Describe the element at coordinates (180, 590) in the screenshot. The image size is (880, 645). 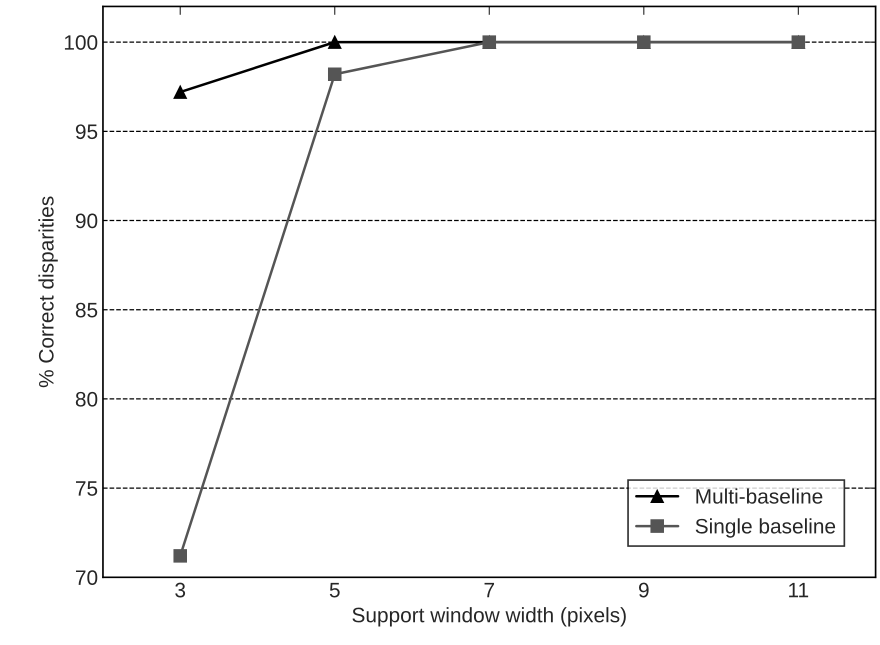
I see `x-tick-label: 3` at that location.